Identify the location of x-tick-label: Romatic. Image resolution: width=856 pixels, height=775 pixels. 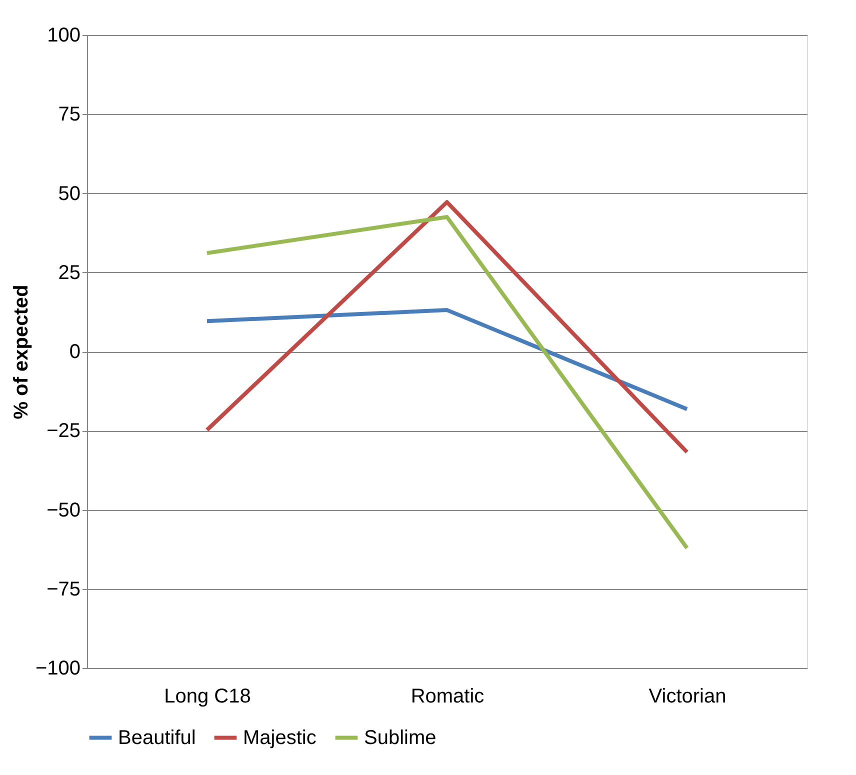
(447, 697).